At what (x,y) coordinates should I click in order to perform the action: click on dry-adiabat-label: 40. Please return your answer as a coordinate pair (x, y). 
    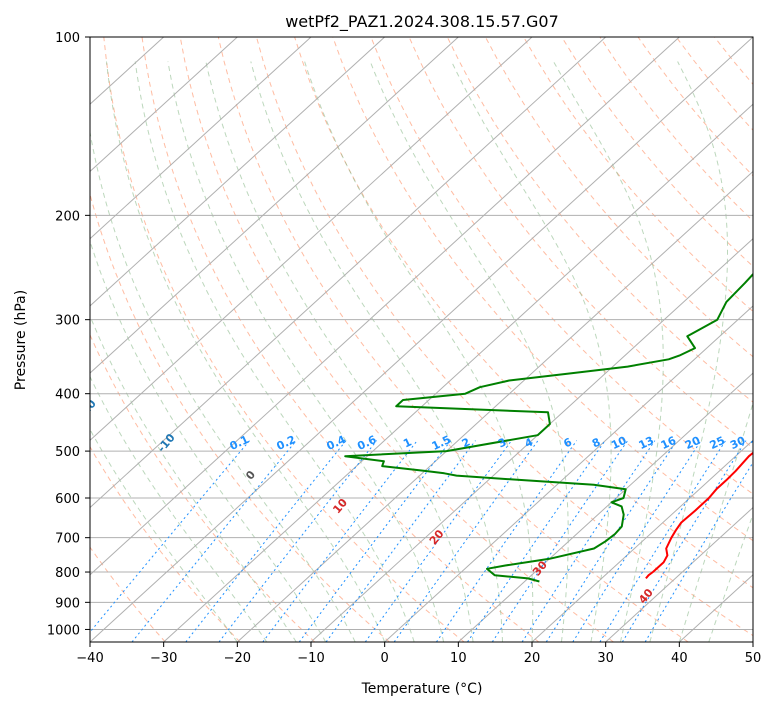
    Looking at the image, I should click on (646, 596).